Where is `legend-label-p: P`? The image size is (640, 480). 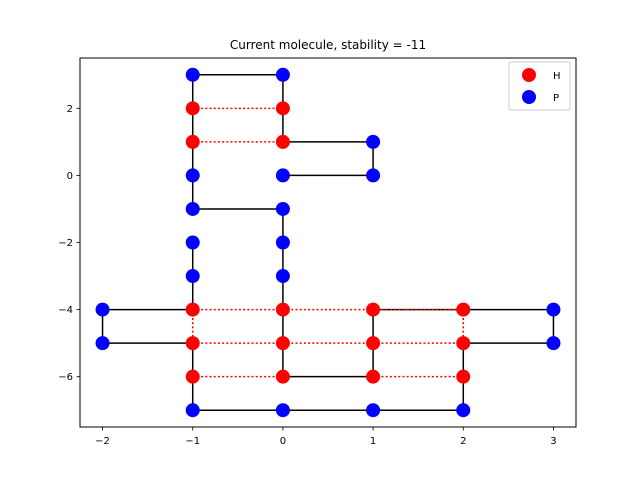
legend-label-p: P is located at coordinates (556, 98).